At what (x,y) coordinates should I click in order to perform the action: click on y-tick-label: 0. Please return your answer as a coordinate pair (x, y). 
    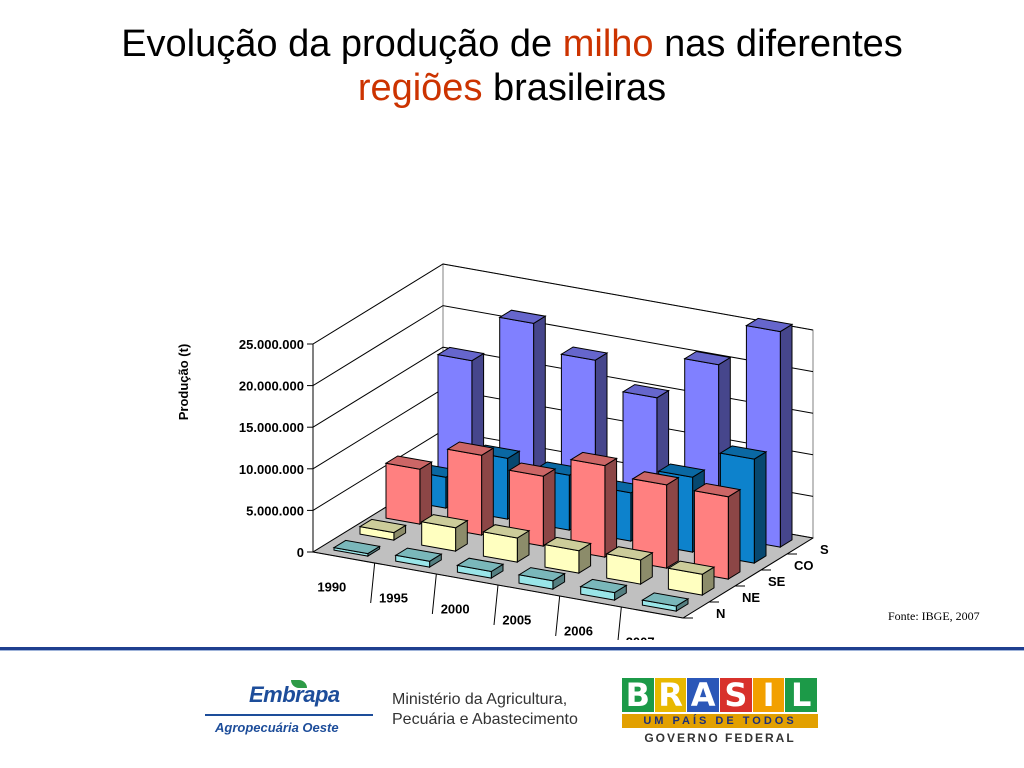
    Looking at the image, I should click on (300, 552).